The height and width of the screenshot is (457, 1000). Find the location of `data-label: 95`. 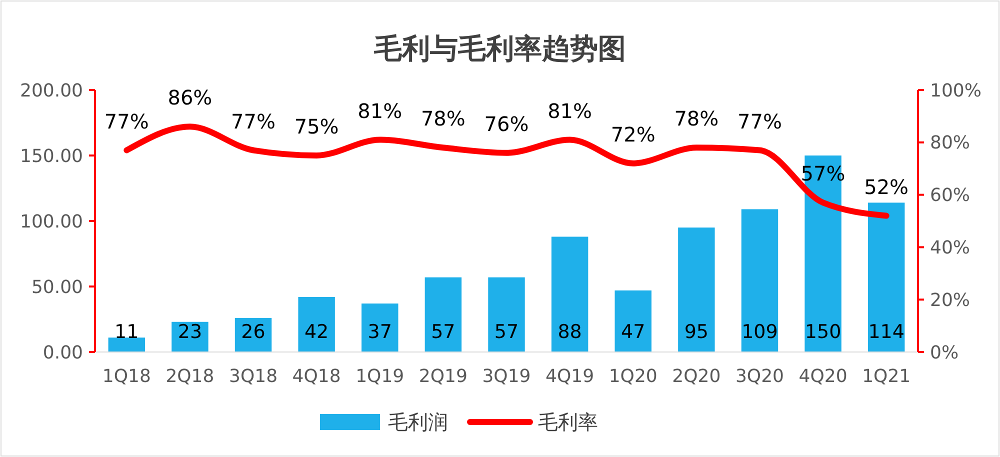

data-label: 95 is located at coordinates (696, 332).